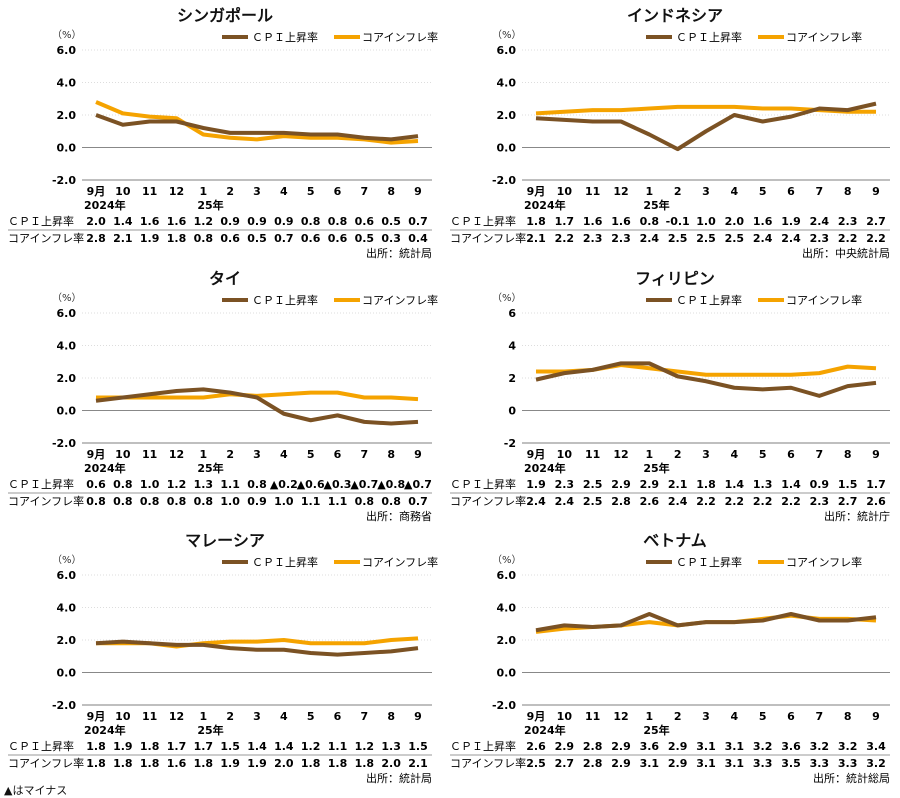  I want to click on x-tick-label: 9, so click(876, 716).